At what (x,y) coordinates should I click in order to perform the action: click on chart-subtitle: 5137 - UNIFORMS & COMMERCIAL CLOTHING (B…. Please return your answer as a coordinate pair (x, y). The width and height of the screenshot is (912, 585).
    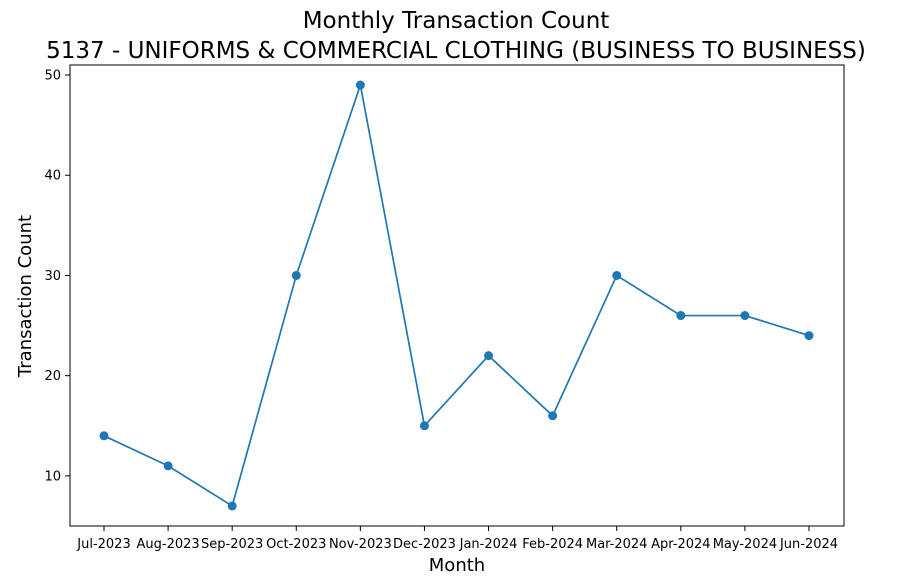
    Looking at the image, I should click on (456, 51).